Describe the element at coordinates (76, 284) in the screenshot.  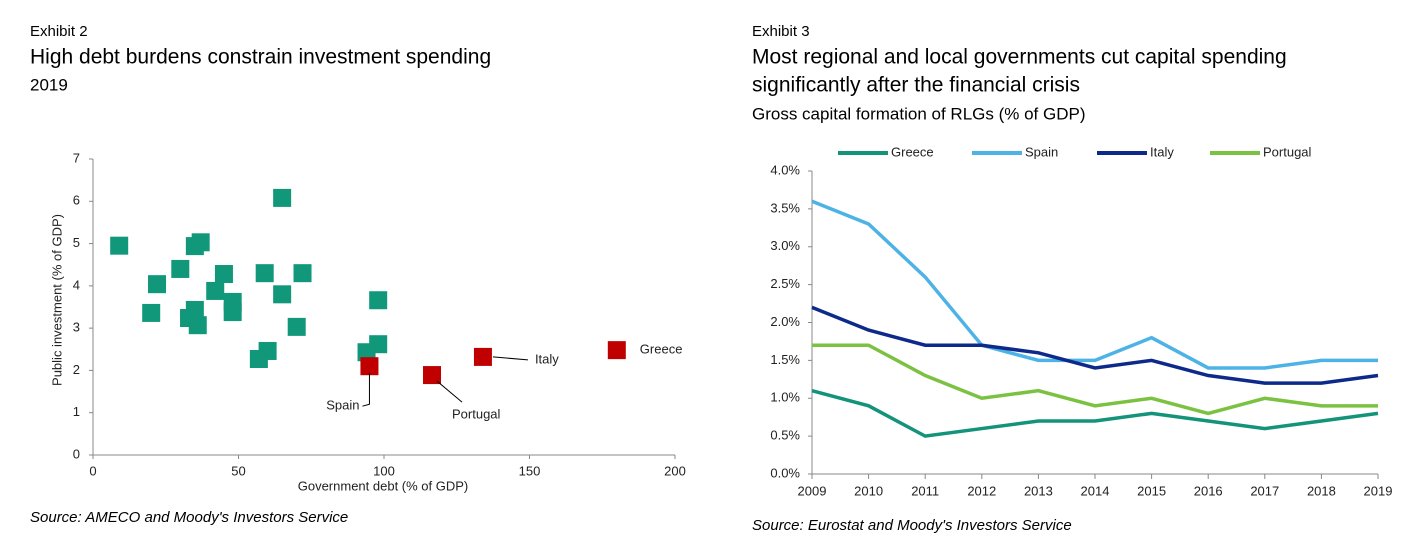
I see `y-tick-label: 4` at that location.